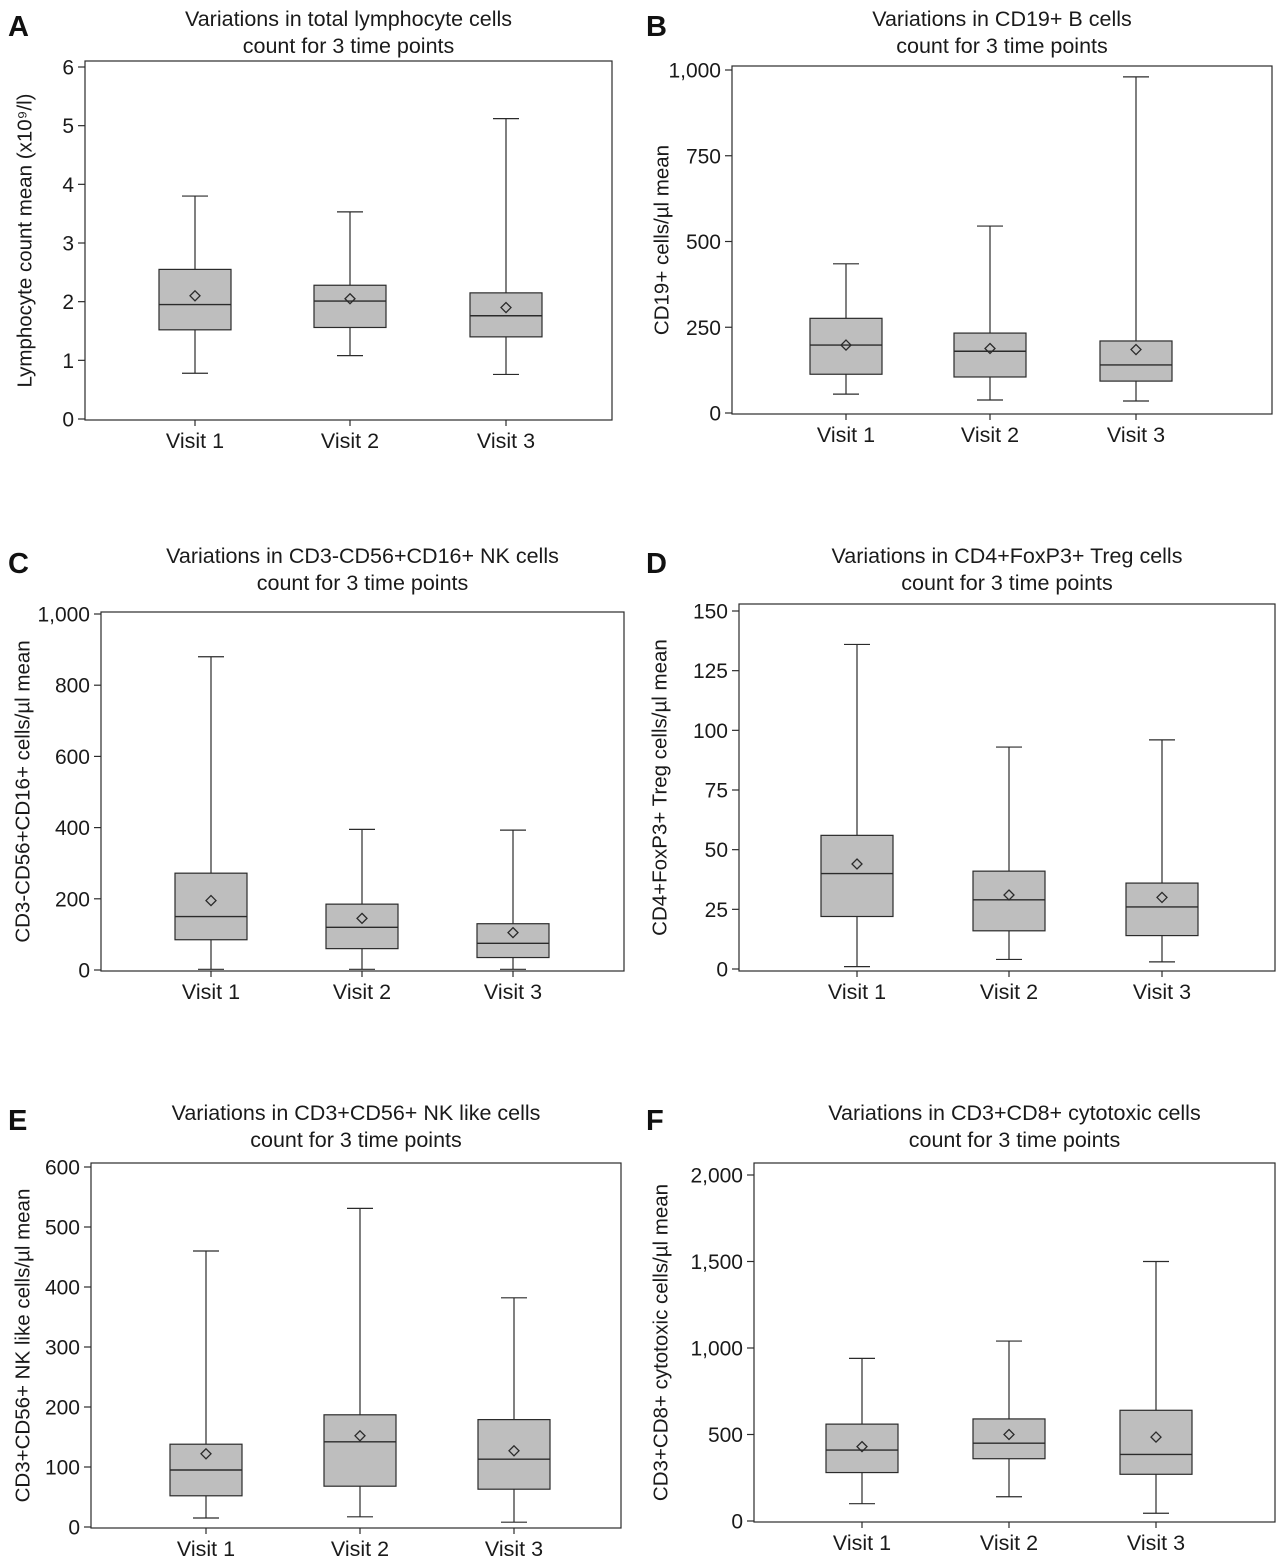 Image resolution: width=1277 pixels, height=1564 pixels. Describe the element at coordinates (716, 1262) in the screenshot. I see `y-tick-label: 1,500` at that location.